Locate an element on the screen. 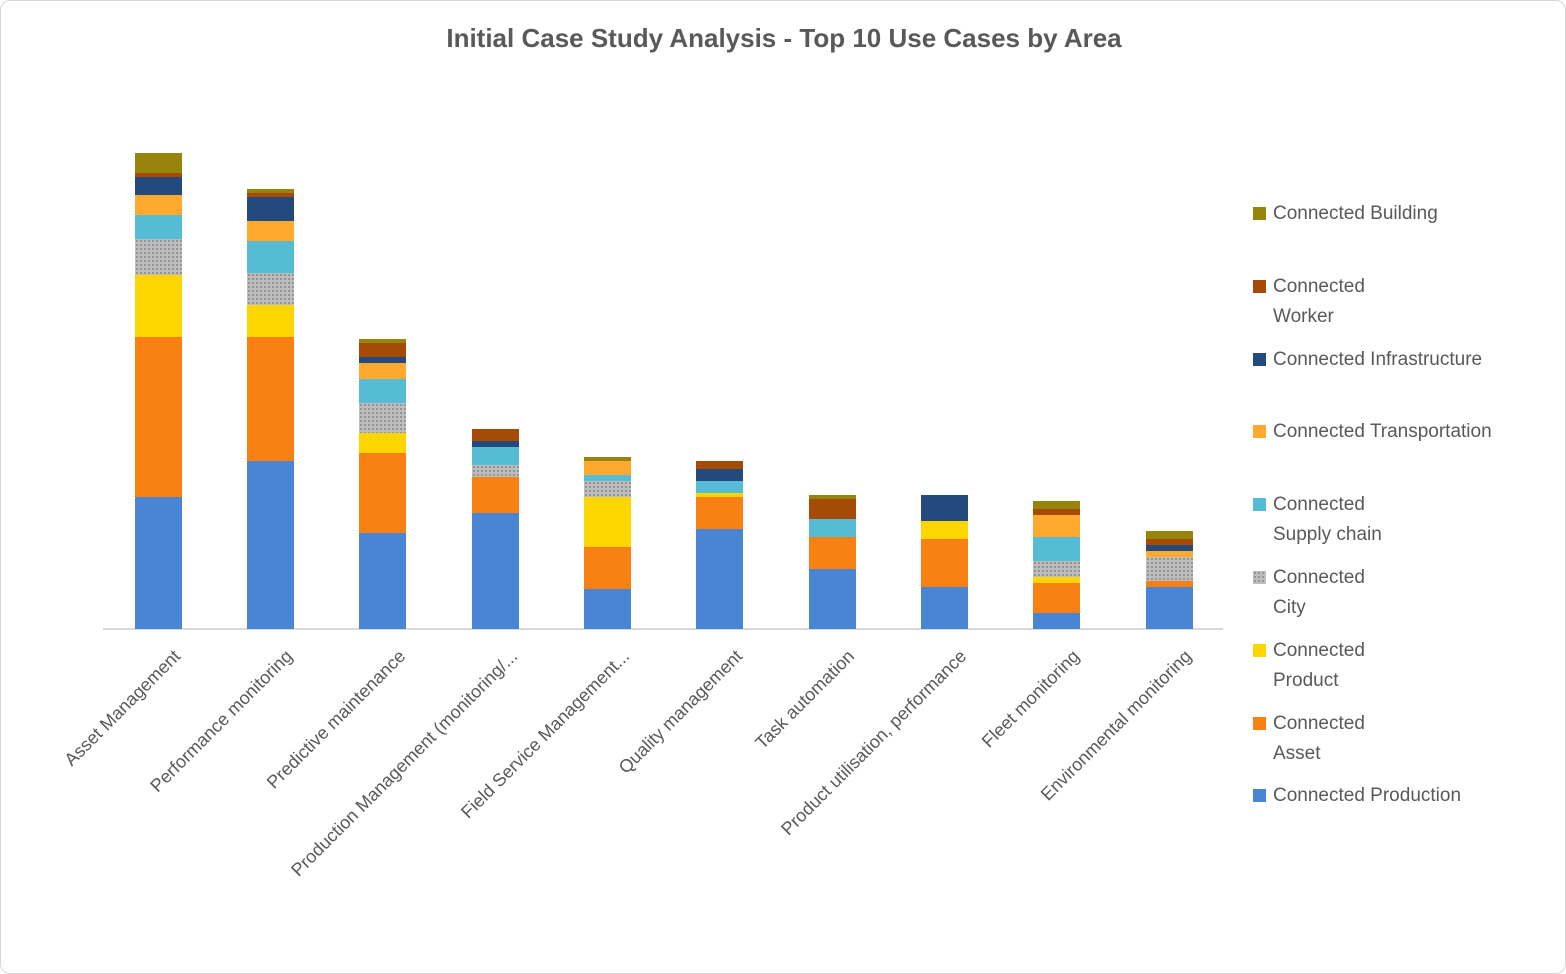  legend-label: Connected Infrastructure is located at coordinates (1378, 359).